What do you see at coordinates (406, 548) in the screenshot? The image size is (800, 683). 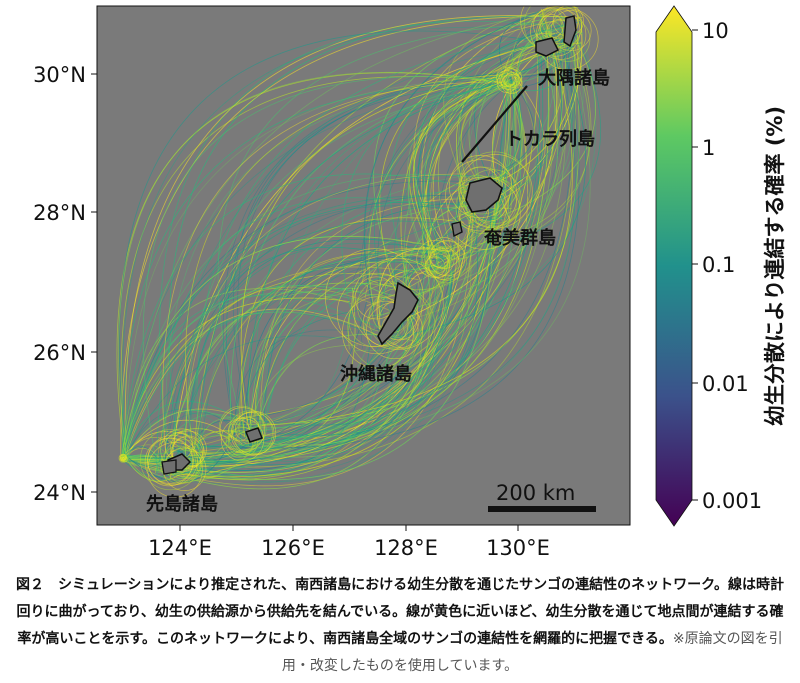 I see `x-tick-label: 128°E` at bounding box center [406, 548].